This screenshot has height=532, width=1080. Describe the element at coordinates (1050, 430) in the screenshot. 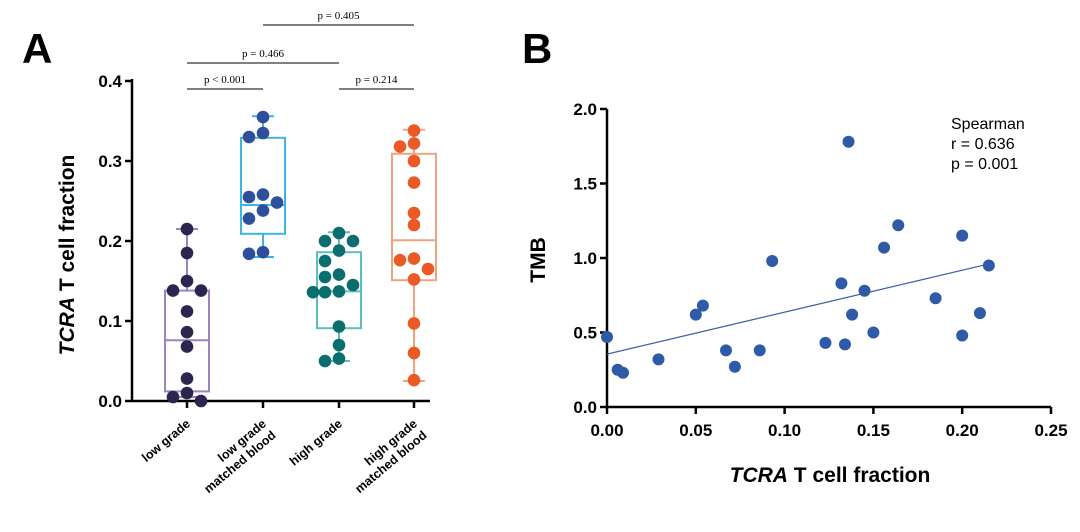

I see `x-tick-label: 0.25` at that location.